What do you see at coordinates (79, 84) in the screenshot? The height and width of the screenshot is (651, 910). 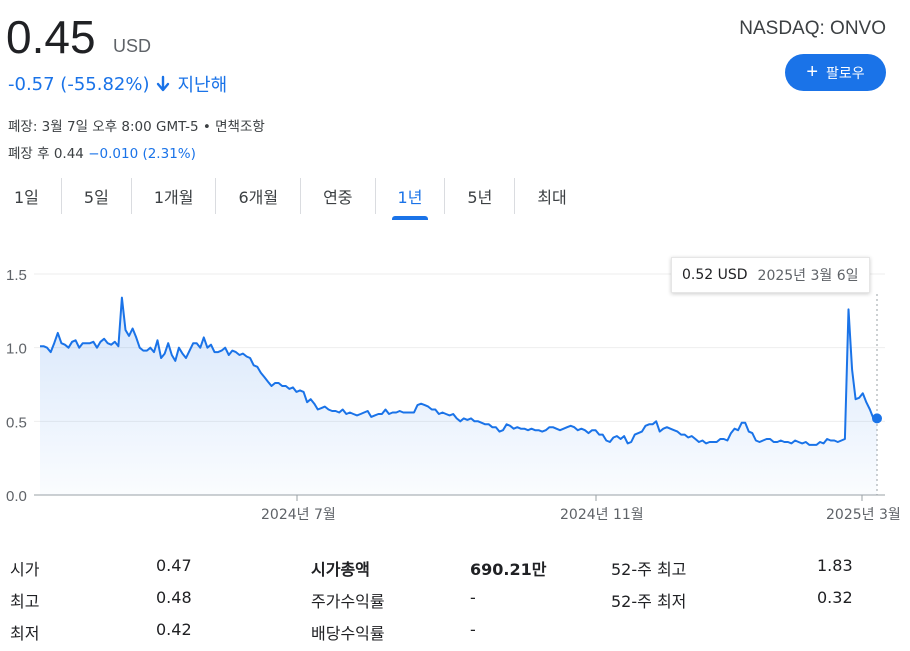 I see `change-value: -0.57 (-55.82%)` at bounding box center [79, 84].